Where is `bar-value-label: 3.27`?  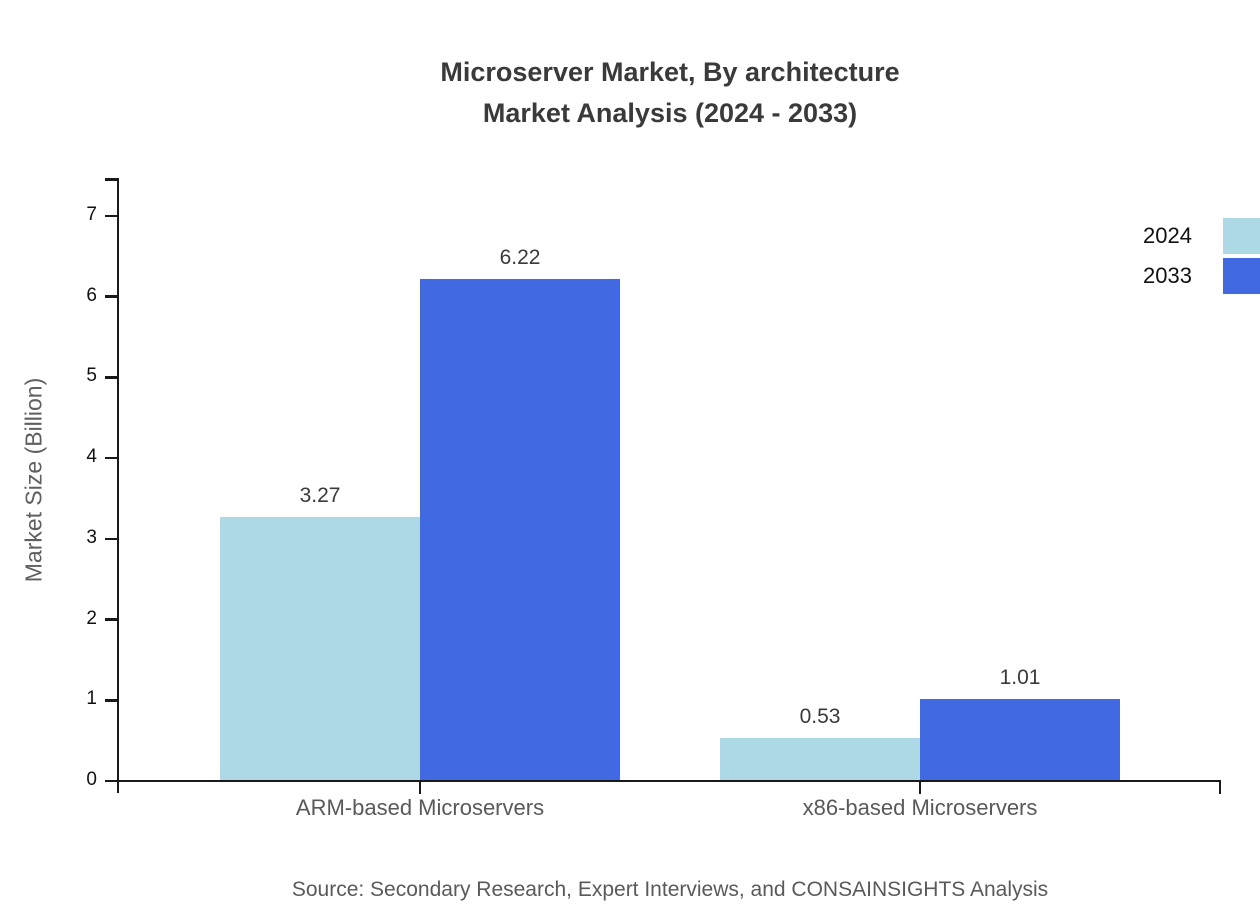 bar-value-label: 3.27 is located at coordinates (320, 496).